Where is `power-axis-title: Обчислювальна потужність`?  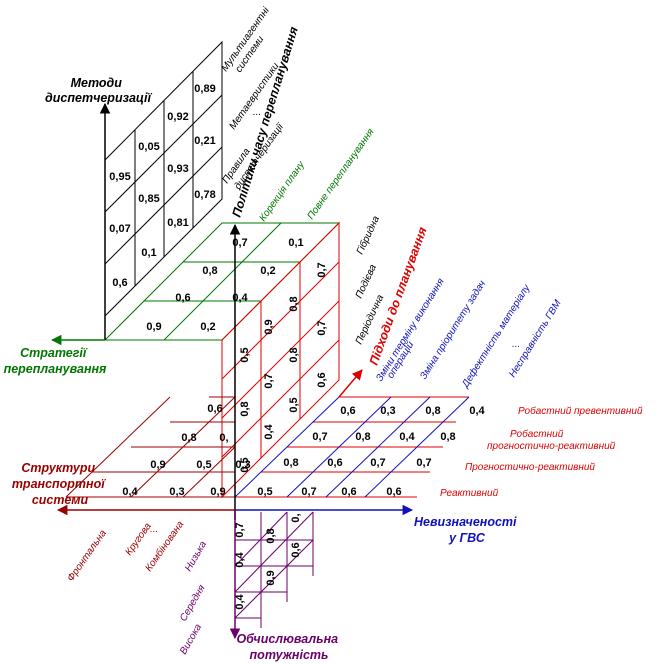 power-axis-title: Обчислювальна потужність is located at coordinates (288, 647).